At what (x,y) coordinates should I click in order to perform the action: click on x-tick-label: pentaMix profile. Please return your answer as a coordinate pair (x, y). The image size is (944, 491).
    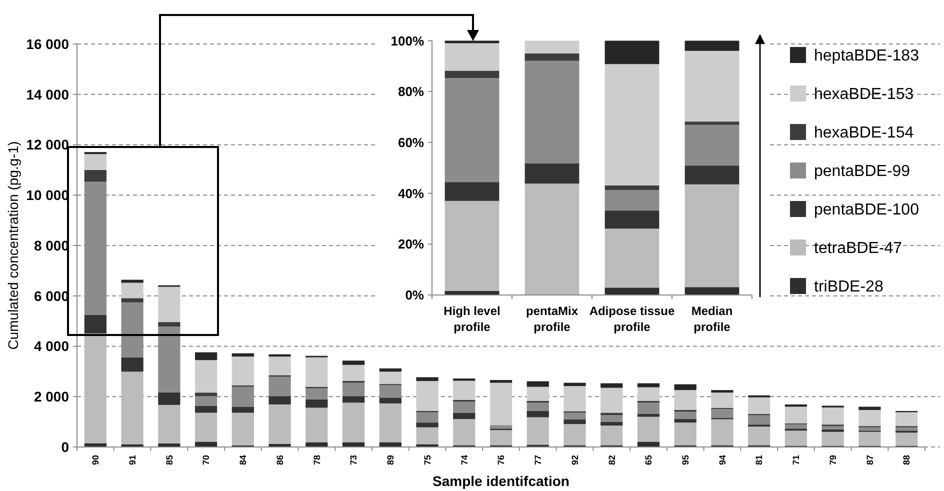
    Looking at the image, I should click on (552, 319).